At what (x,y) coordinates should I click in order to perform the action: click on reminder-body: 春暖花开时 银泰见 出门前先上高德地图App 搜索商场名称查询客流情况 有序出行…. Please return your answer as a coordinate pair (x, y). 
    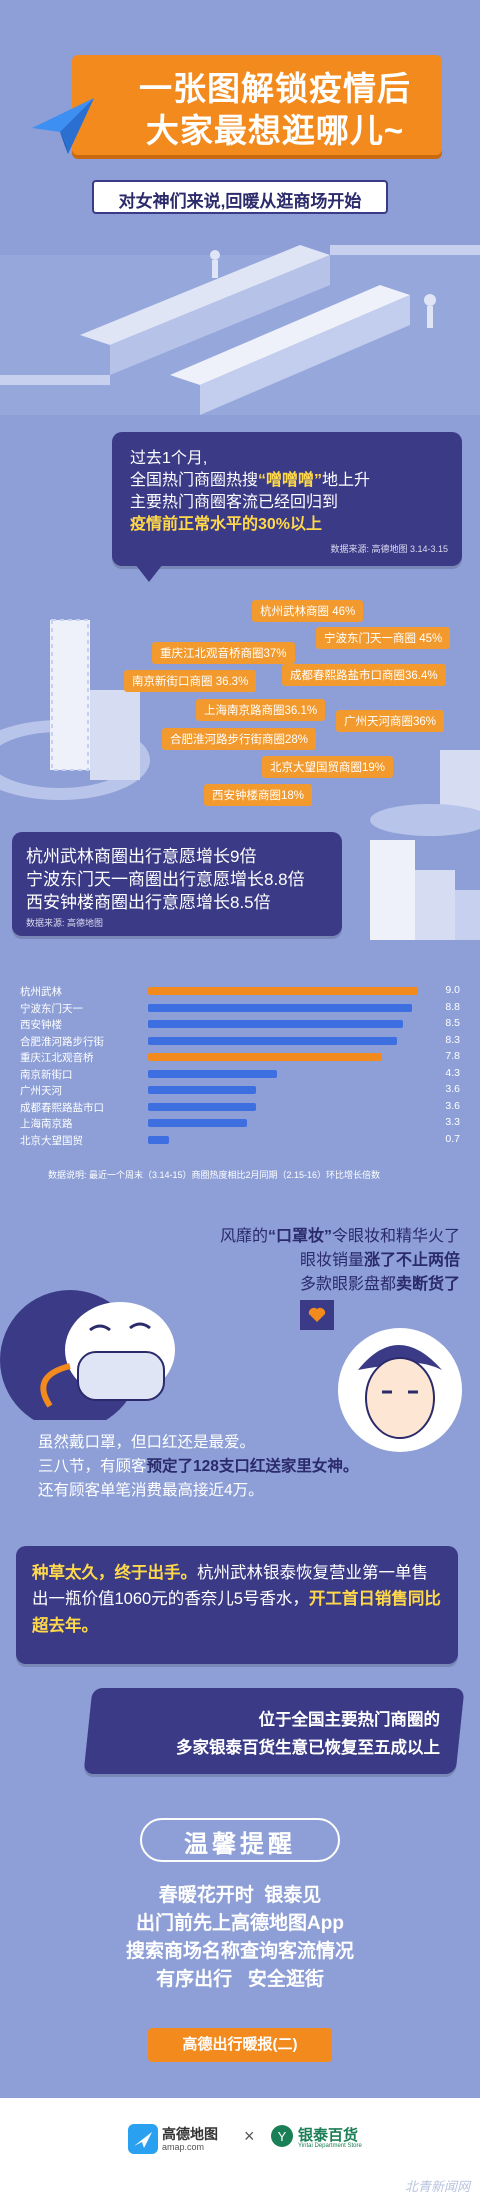
    Looking at the image, I should click on (240, 1945).